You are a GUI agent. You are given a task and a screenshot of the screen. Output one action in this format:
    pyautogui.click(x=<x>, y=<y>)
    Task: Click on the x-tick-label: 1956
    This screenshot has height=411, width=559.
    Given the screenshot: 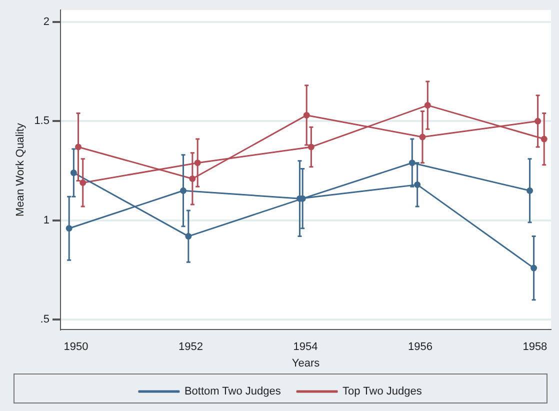 What is the action you would take?
    pyautogui.click(x=420, y=347)
    